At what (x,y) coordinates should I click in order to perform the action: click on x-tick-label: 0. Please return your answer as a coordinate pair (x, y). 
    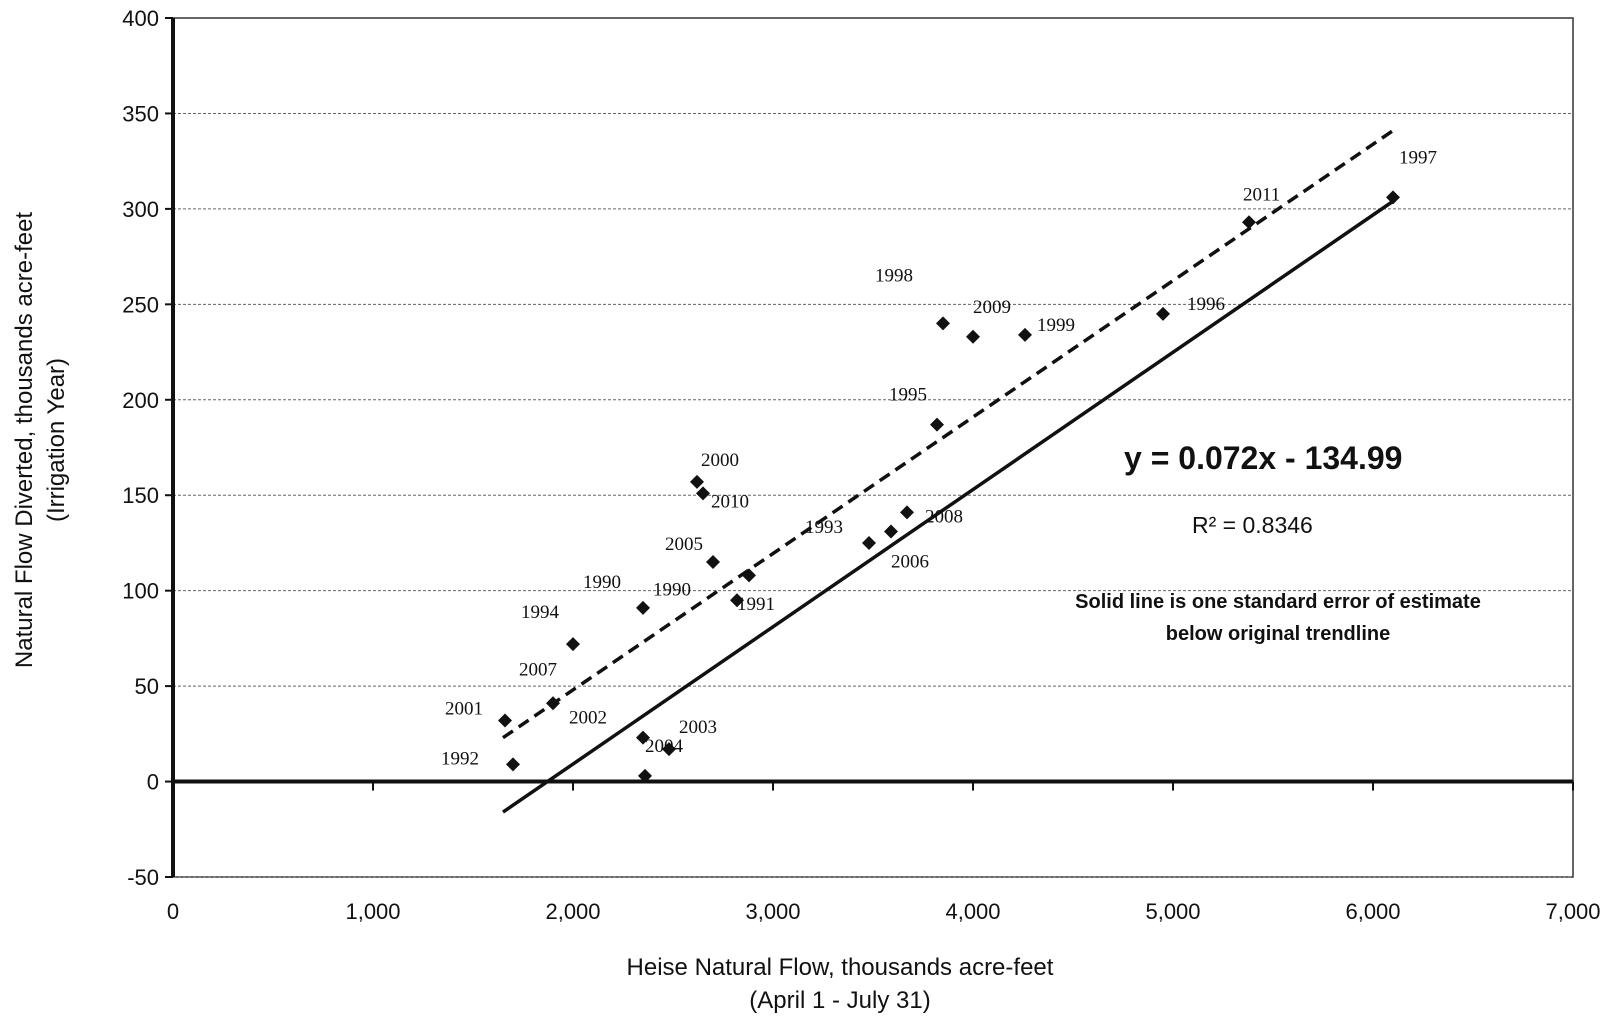
    Looking at the image, I should click on (173, 911).